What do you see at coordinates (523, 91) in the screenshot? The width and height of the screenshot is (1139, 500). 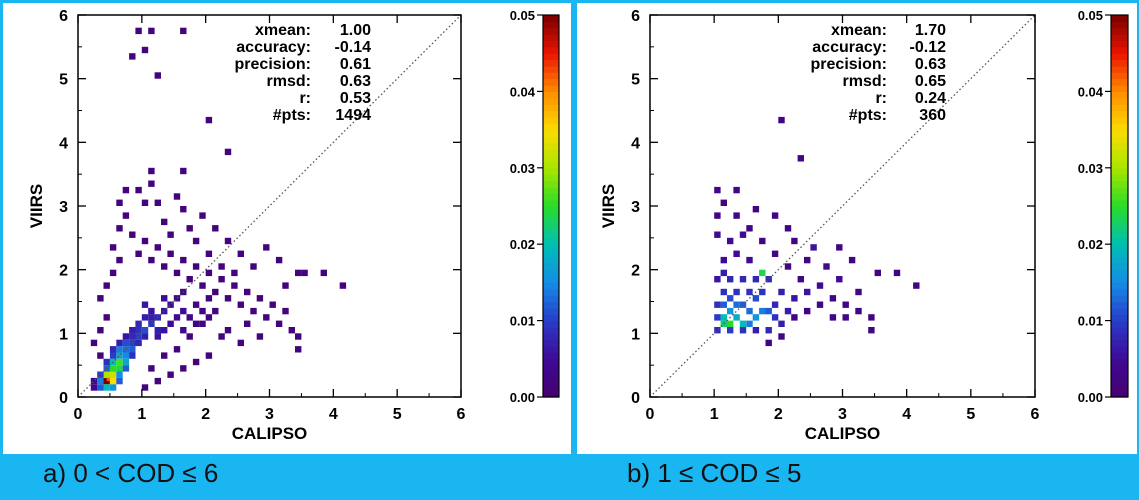 I see `colorbar-tick-label: 0.04` at bounding box center [523, 91].